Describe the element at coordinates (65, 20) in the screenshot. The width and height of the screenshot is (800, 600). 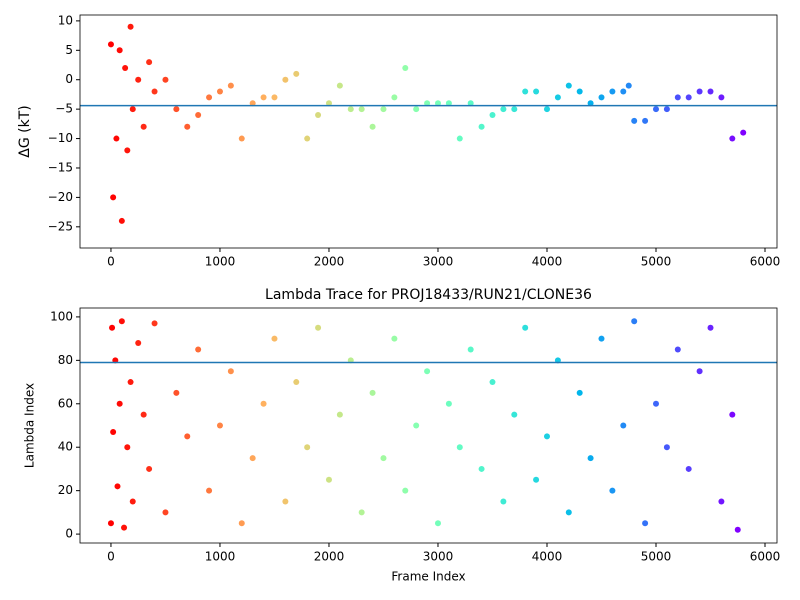
I see `y-tick-label: 10` at that location.